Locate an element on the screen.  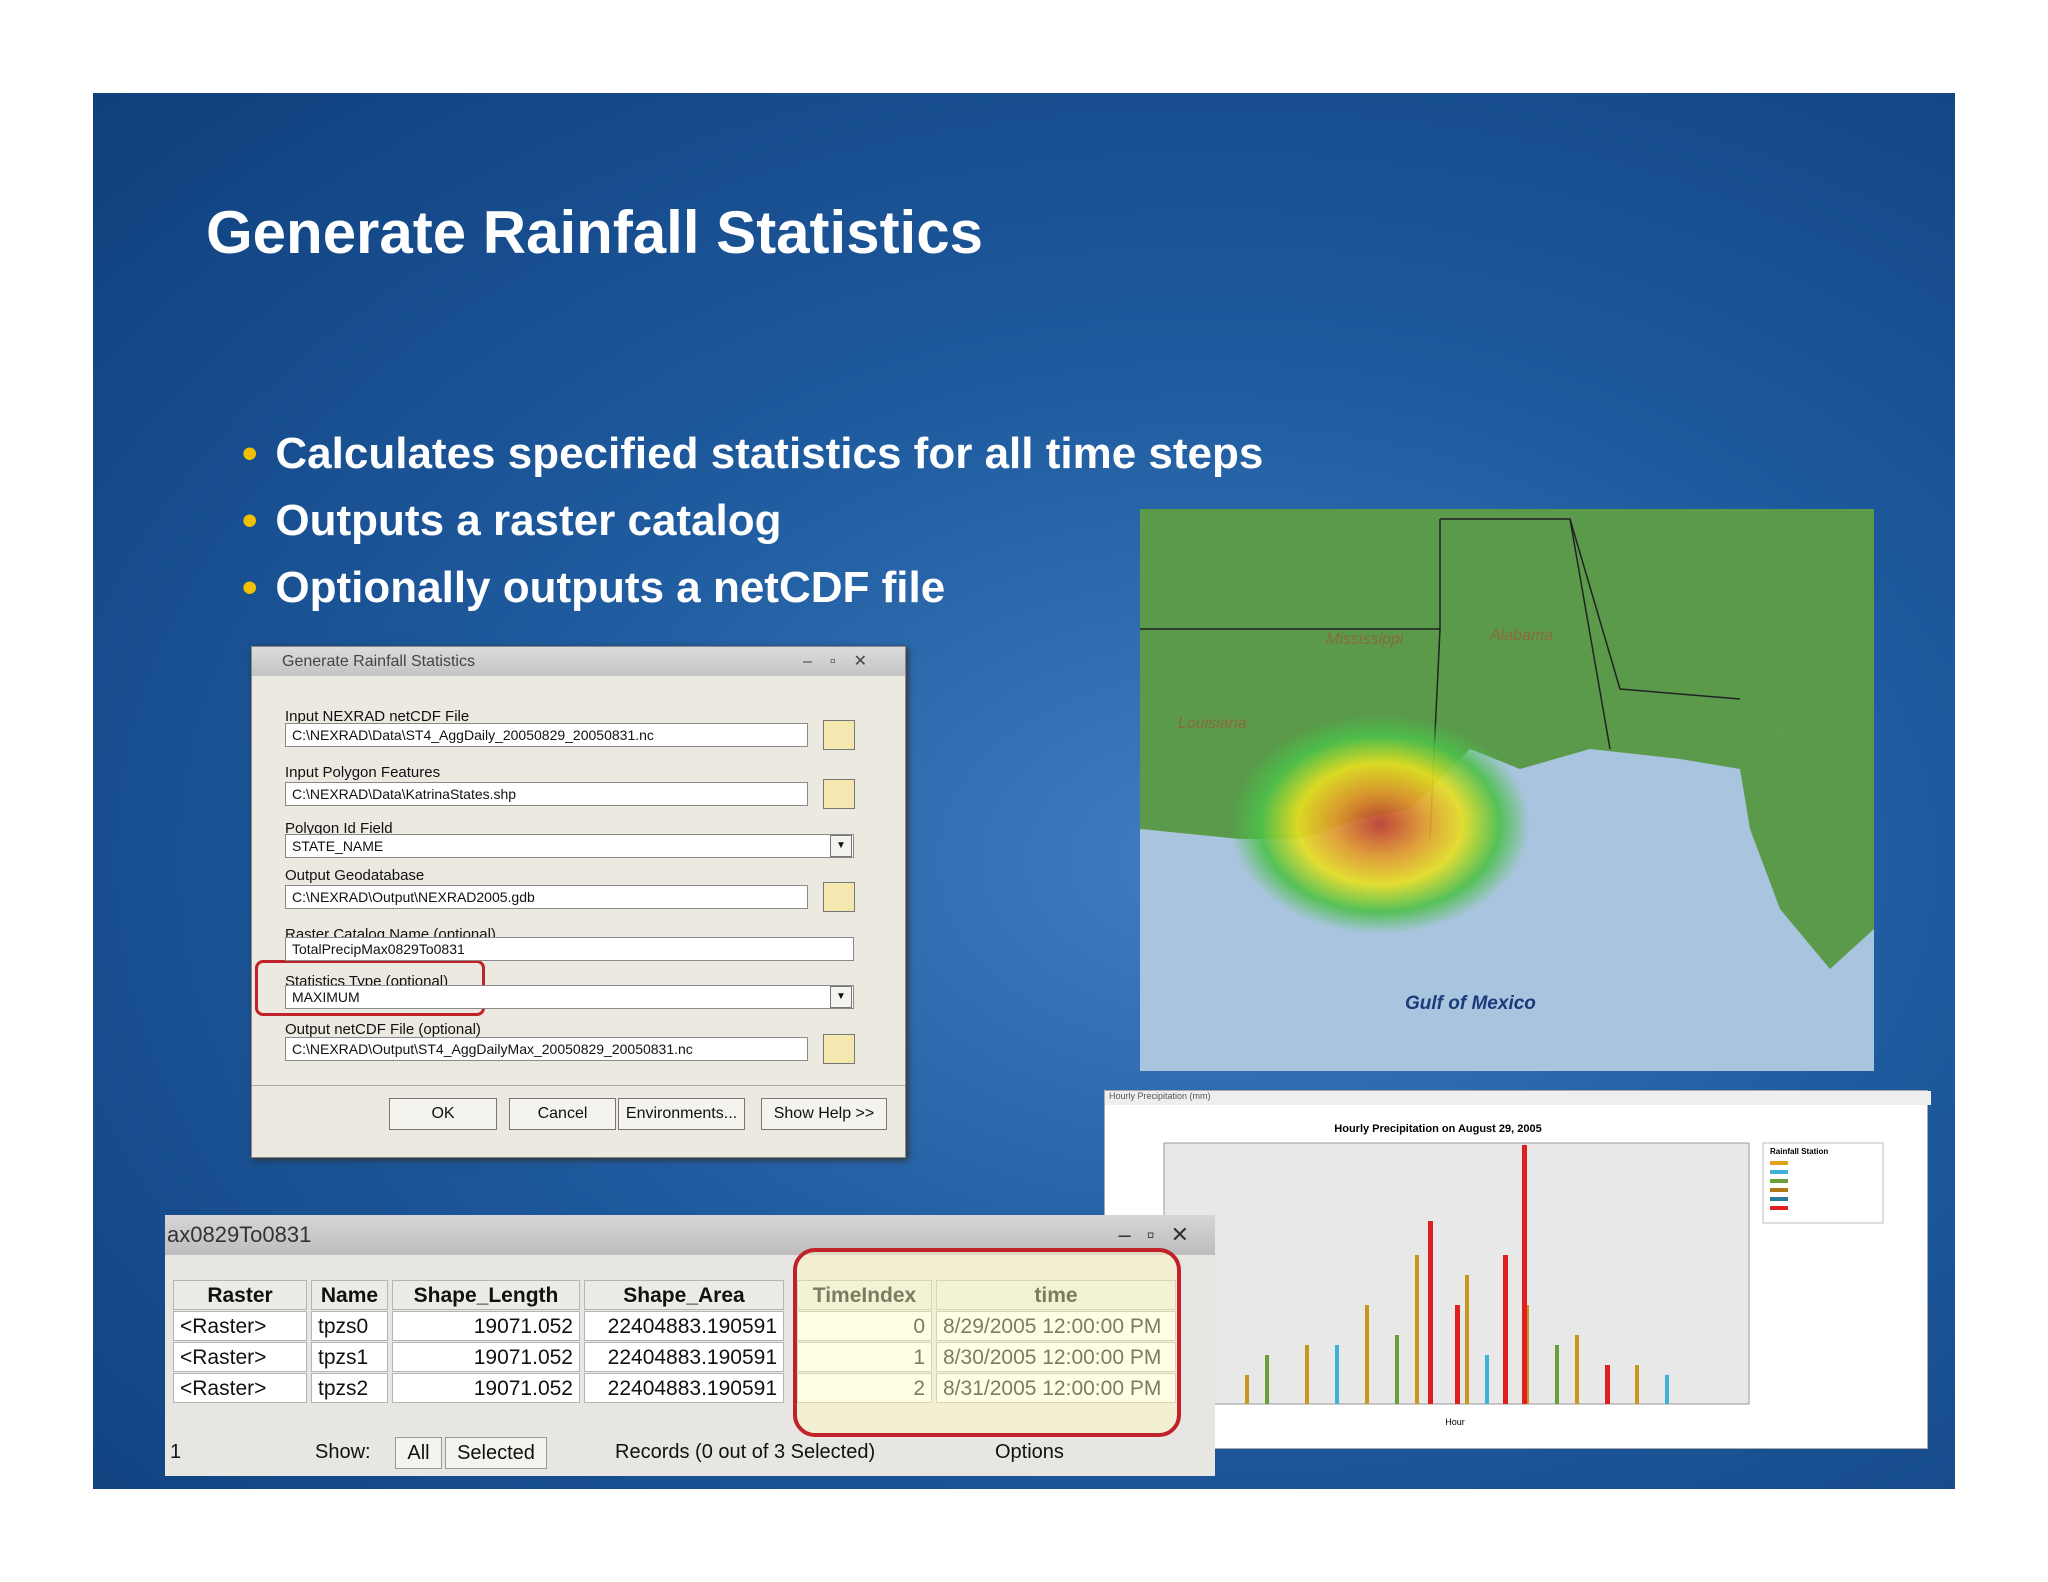
table-cell: tpzs0 is located at coordinates (349, 1326).